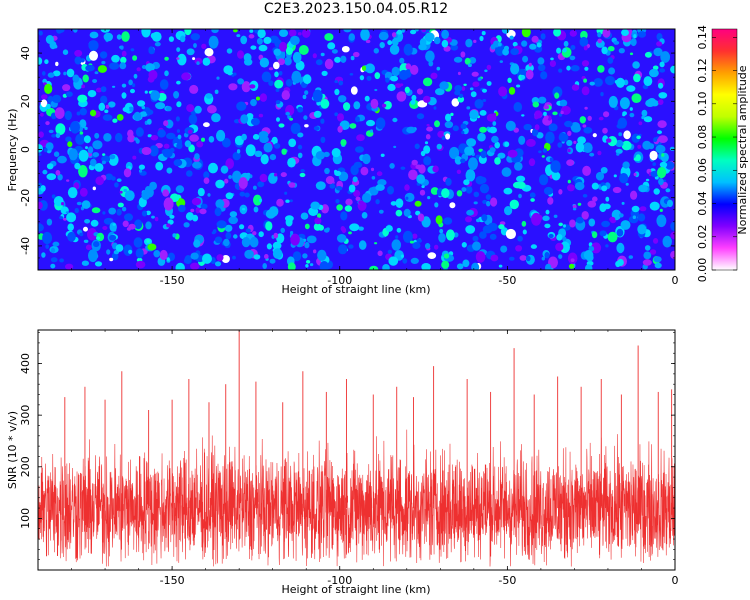  What do you see at coordinates (716, 153) in the screenshot?
I see `colorbar-ticks: 0.00 0.02 0.04 0.06 0.08 0.10 0.12 0.14` at bounding box center [716, 153].